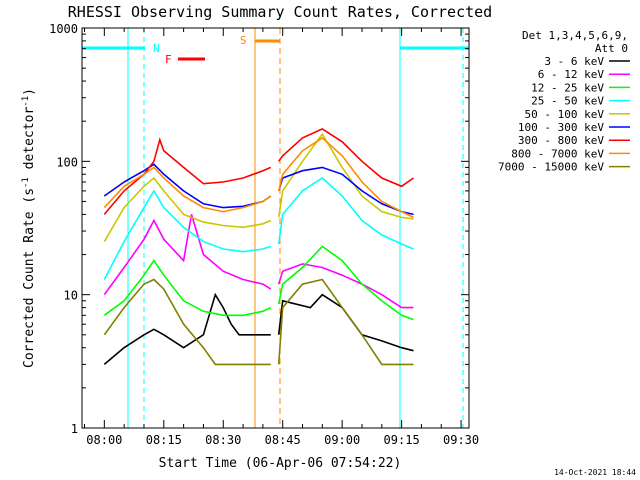 This screenshot has height=480, width=640. What do you see at coordinates (571, 74) in the screenshot?
I see `legend-label: 6 - 12 keV` at bounding box center [571, 74].